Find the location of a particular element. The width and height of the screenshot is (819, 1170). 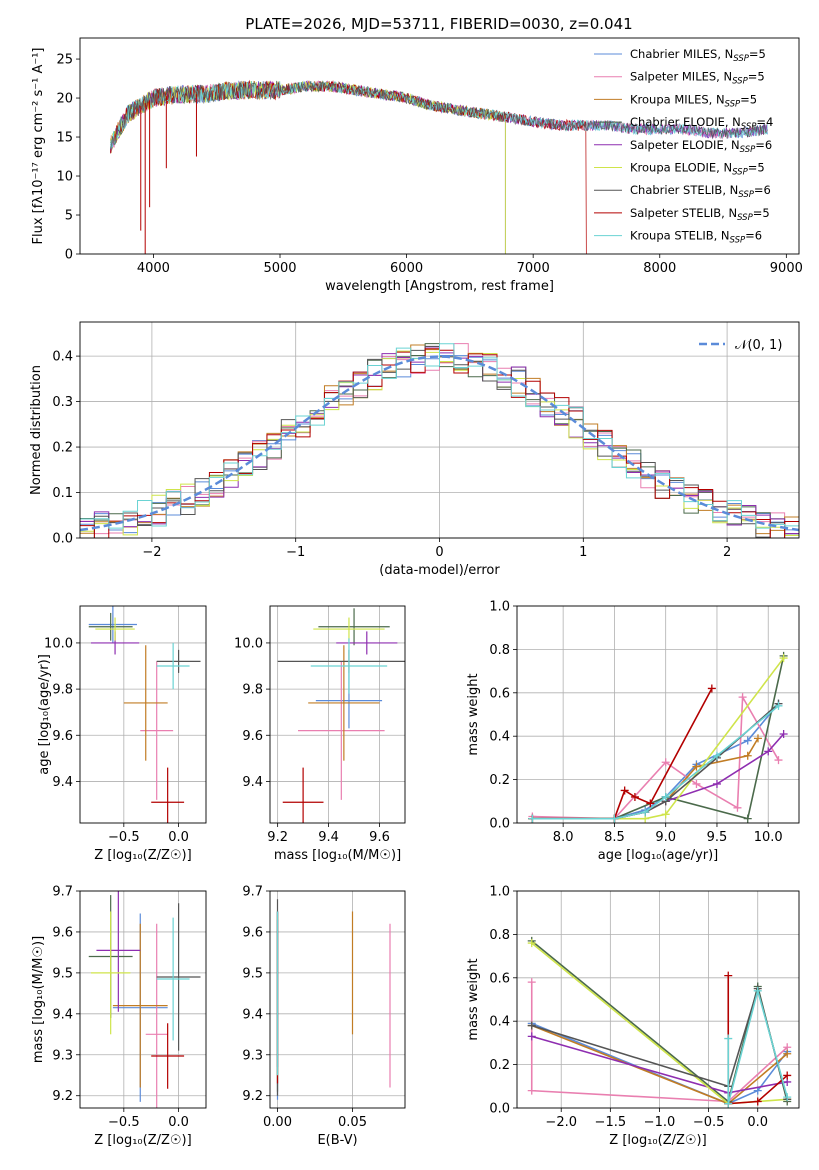

y-tick-label: 0 is located at coordinates (69, 255).